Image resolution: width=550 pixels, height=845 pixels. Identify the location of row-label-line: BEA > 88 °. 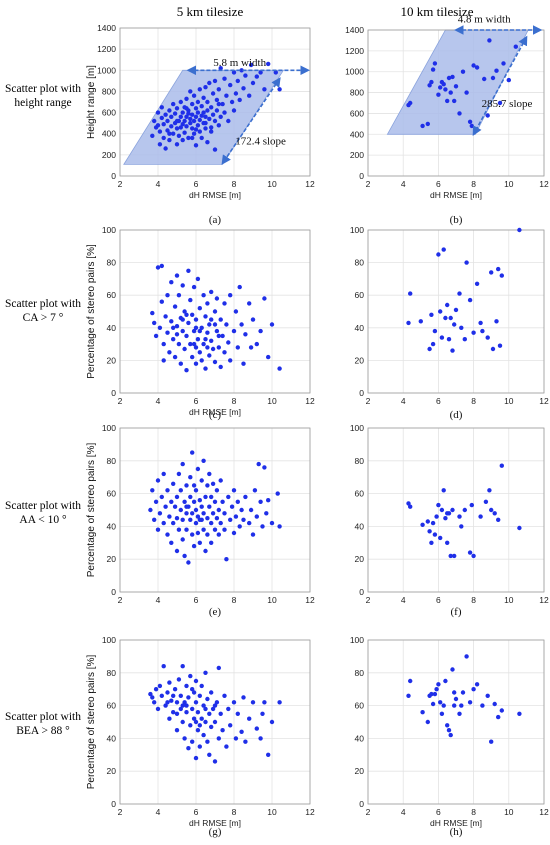
(43, 731).